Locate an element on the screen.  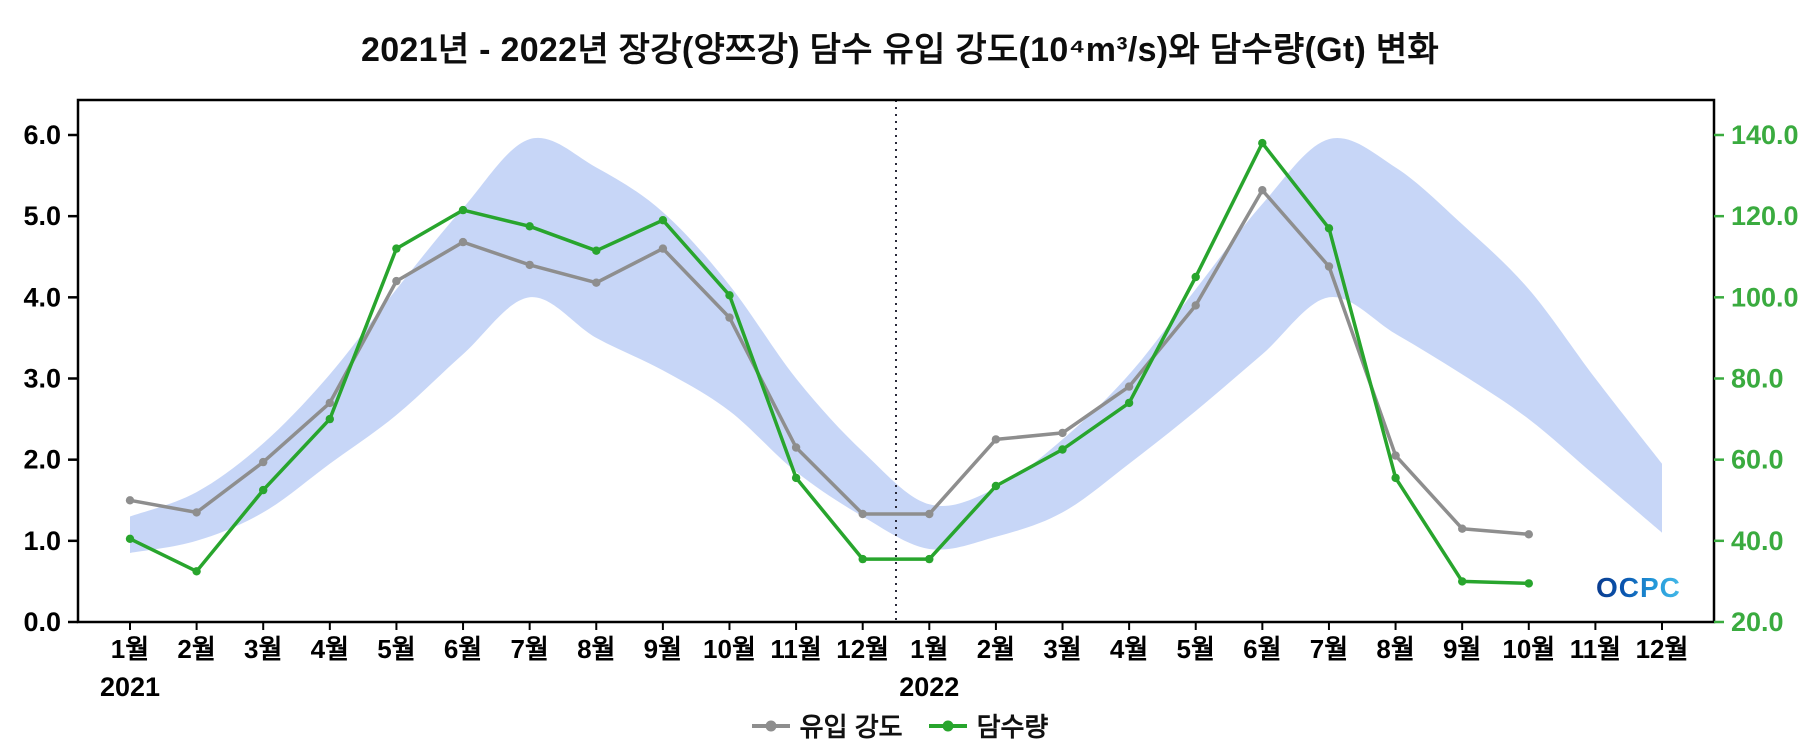
left-axis-tick-label: 3.0 is located at coordinates (42, 379).